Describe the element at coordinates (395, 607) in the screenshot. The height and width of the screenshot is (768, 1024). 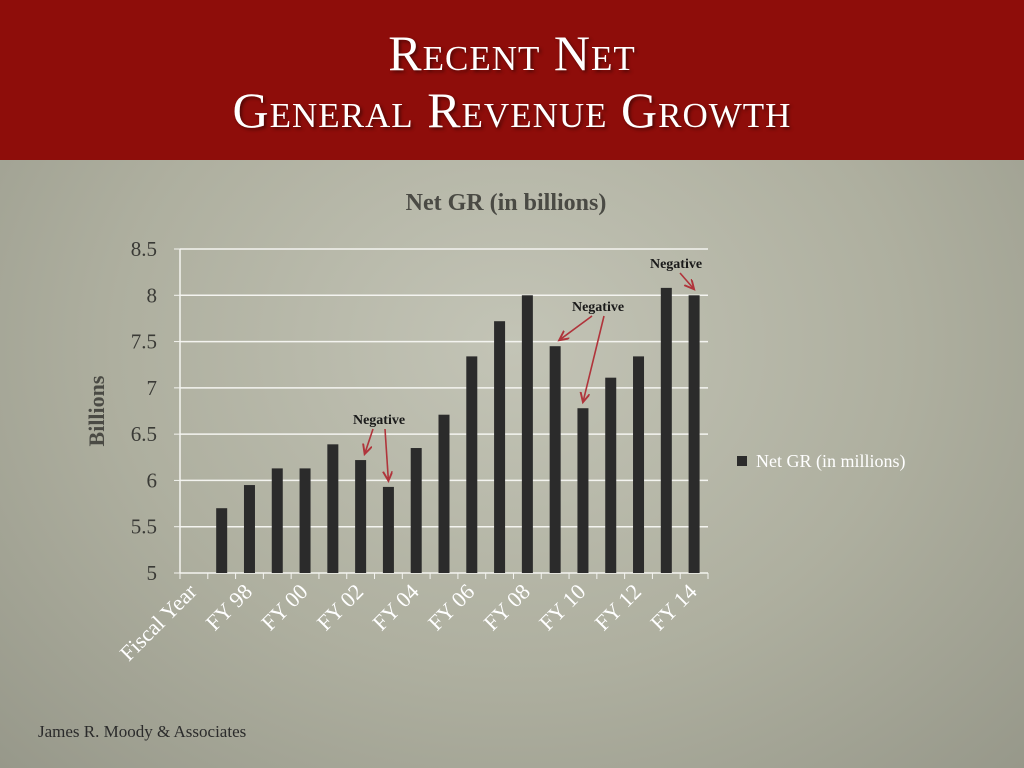
I see `x-tick-label: FY 04` at that location.